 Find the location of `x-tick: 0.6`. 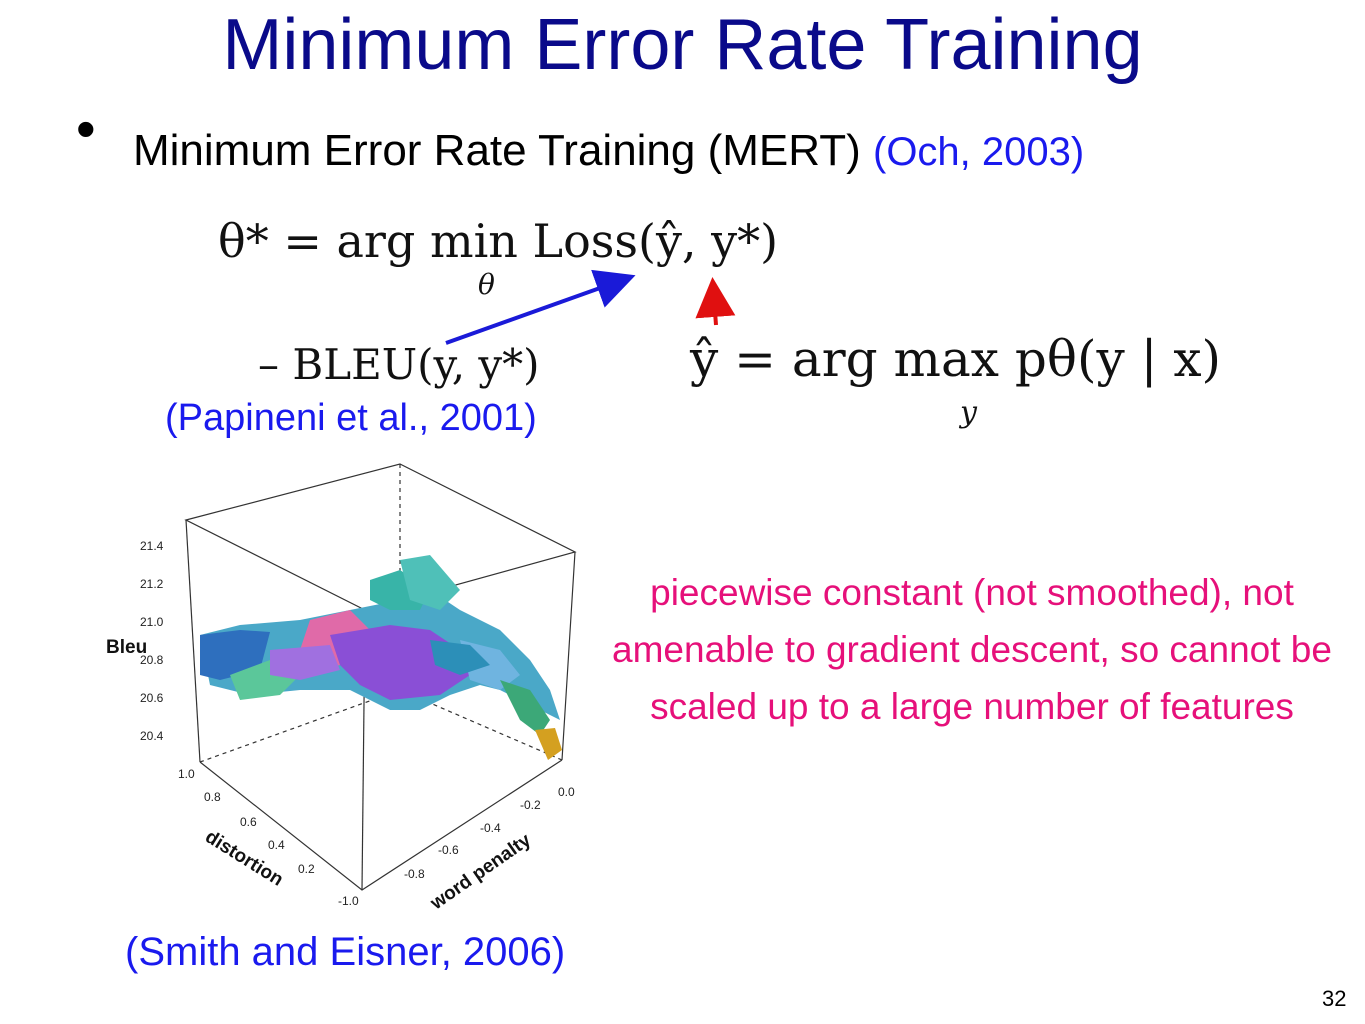

x-tick: 0.6 is located at coordinates (248, 822).